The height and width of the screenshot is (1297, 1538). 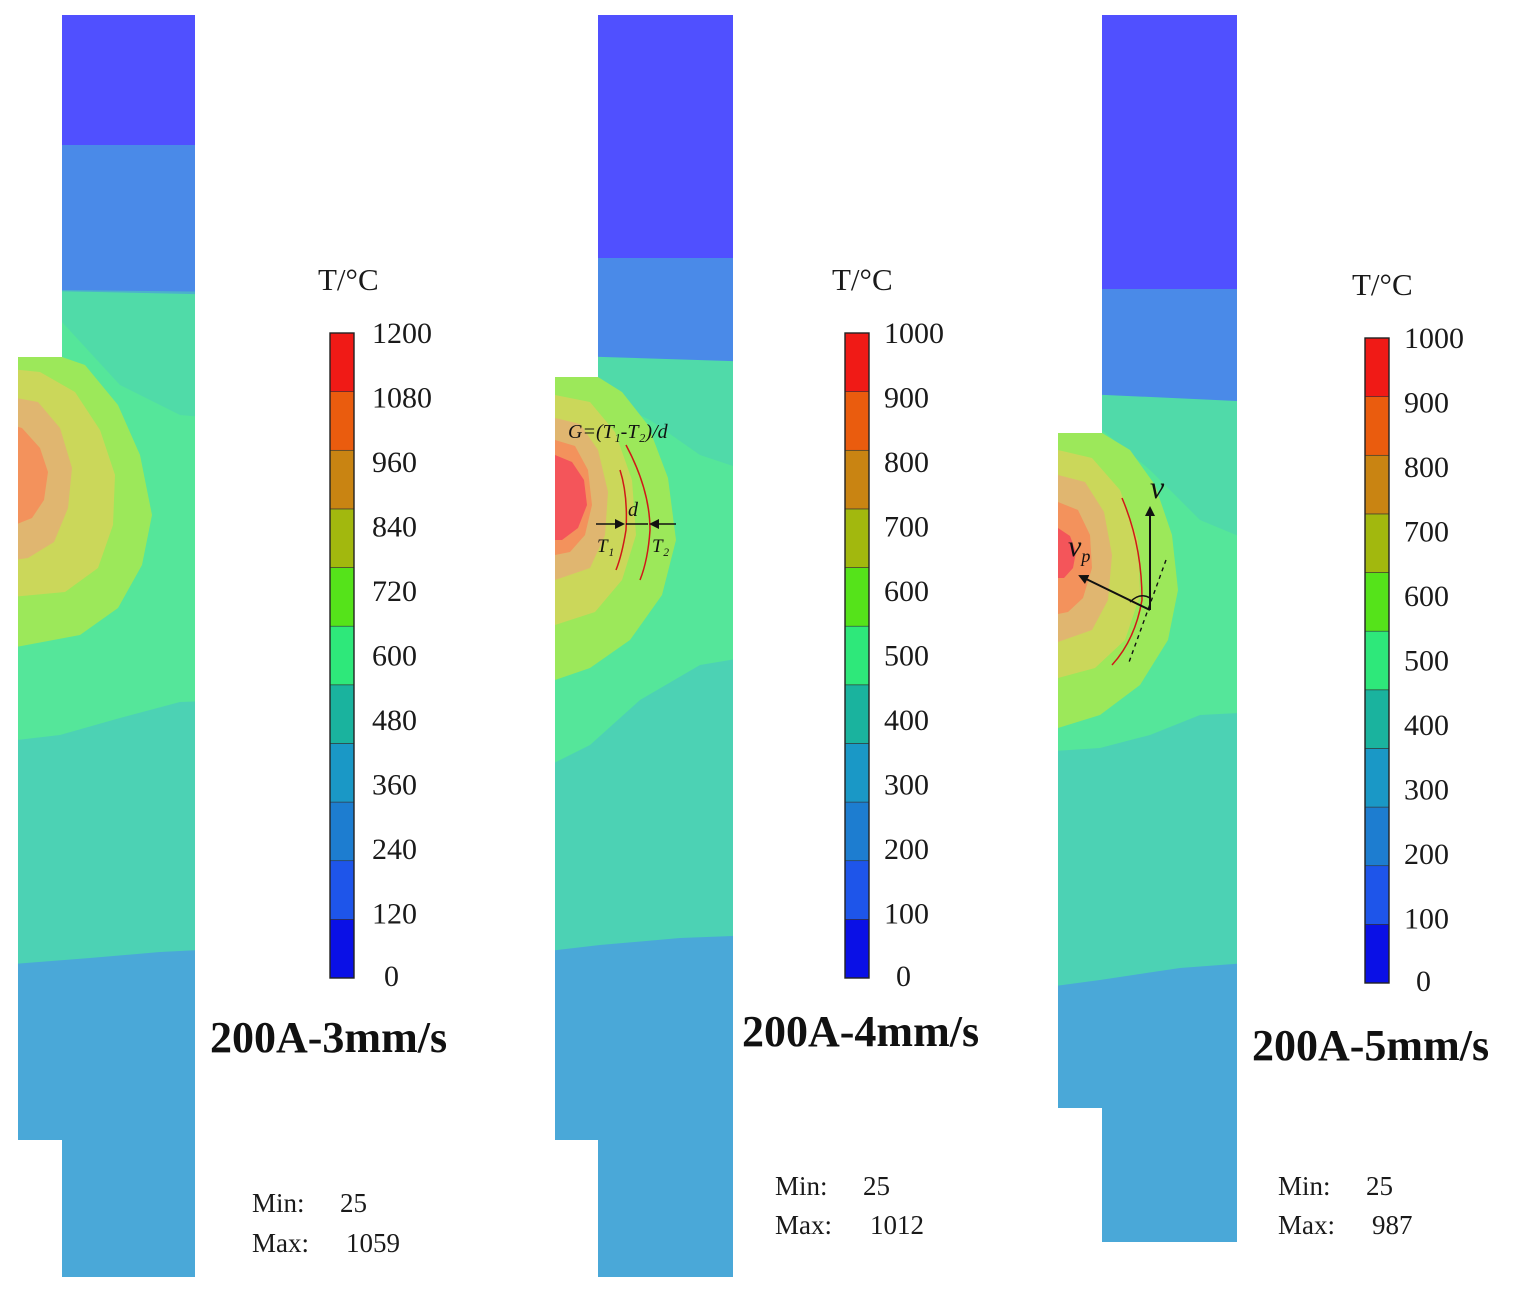 What do you see at coordinates (1084, 556) in the screenshot?
I see `velocity-p-subscript: p` at bounding box center [1084, 556].